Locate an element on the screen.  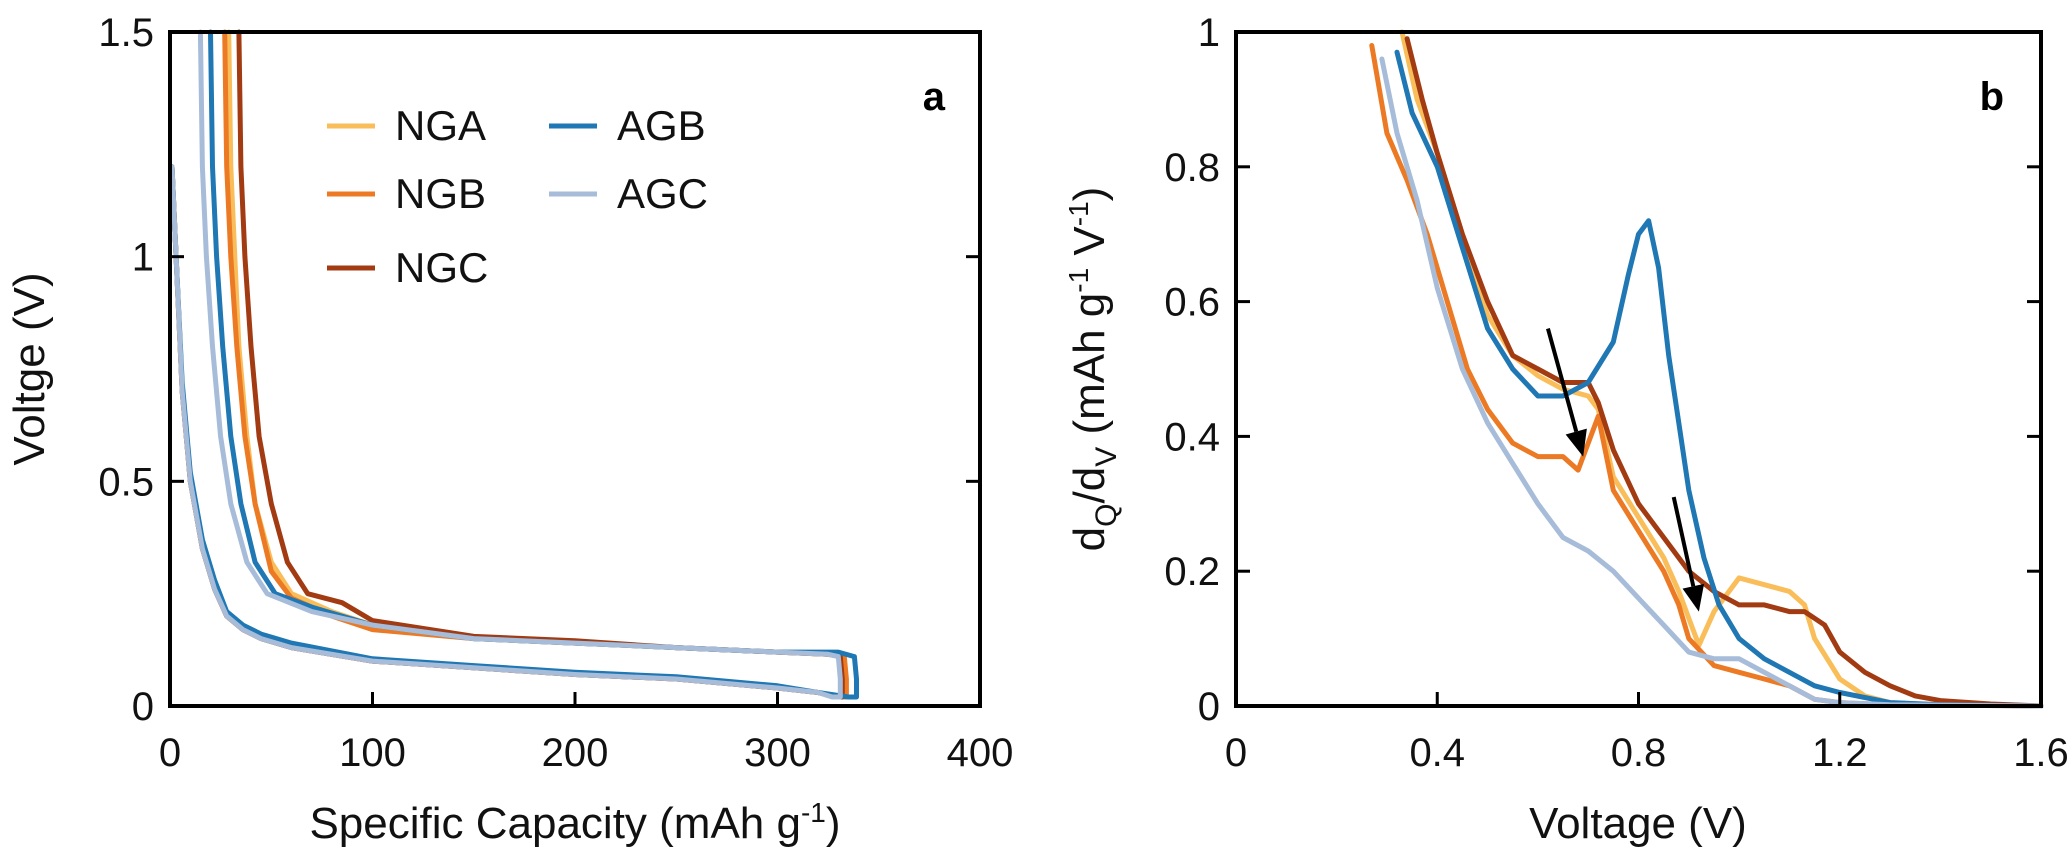
panel-a-x-axis-label-main: Specific Capacity (mAh g is located at coordinates (555, 823).